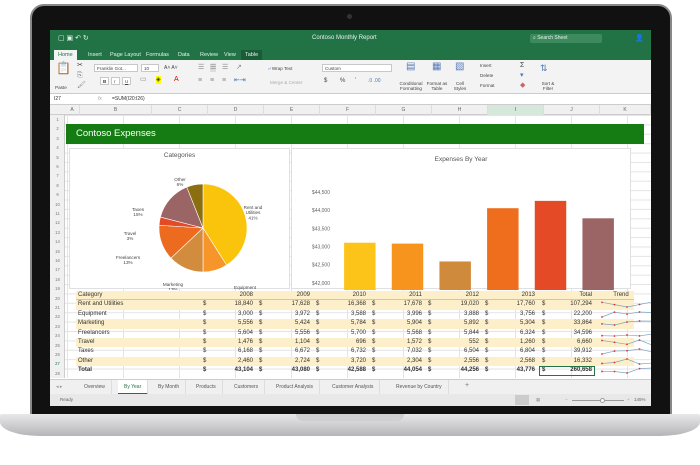 The height and width of the screenshot is (465, 700). I want to click on value-cell: 6,324, so click(527, 332).